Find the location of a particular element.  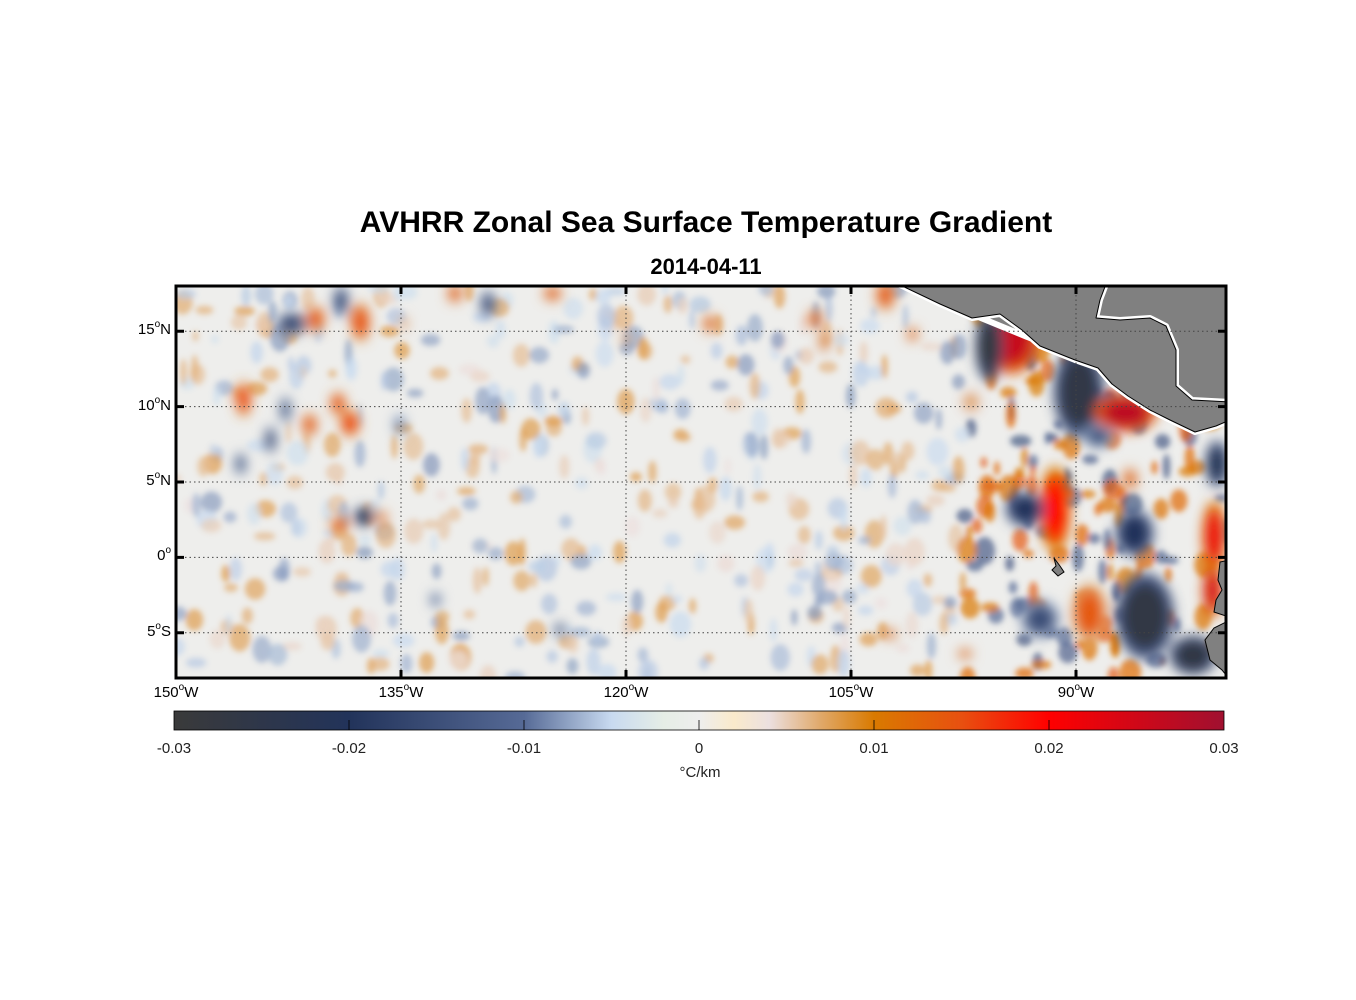

tick-number: 90 is located at coordinates (1066, 692).